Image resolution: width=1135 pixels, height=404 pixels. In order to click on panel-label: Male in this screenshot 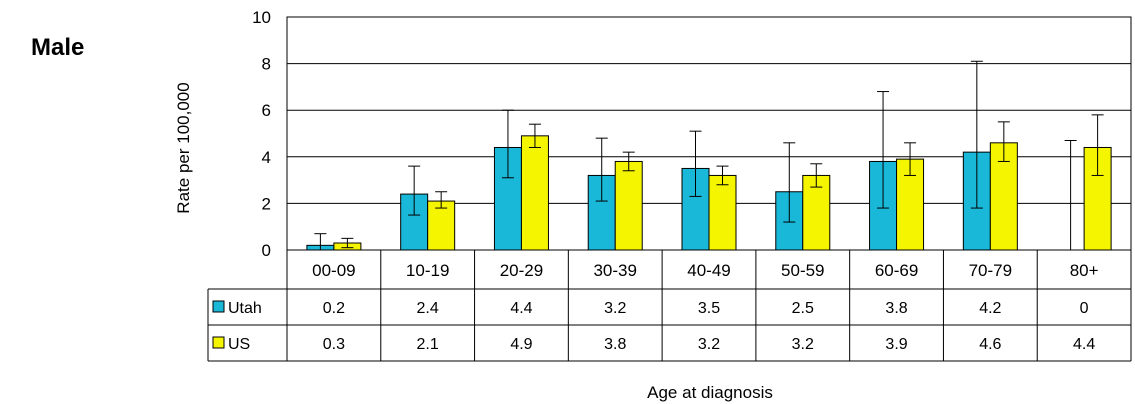, I will do `click(57, 47)`.